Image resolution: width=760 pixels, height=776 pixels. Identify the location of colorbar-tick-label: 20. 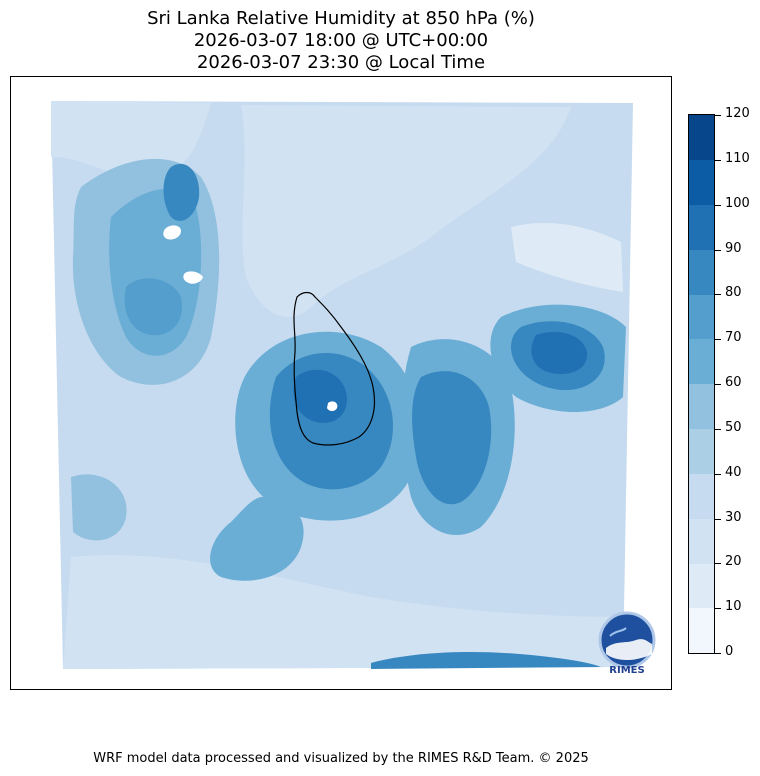
(733, 562).